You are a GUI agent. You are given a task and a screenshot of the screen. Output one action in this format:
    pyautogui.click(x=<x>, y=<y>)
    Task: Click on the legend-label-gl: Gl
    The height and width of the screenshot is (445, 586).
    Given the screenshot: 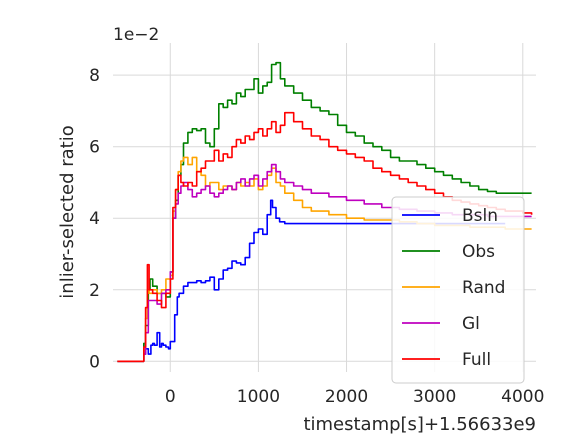 What is the action you would take?
    pyautogui.click(x=471, y=324)
    